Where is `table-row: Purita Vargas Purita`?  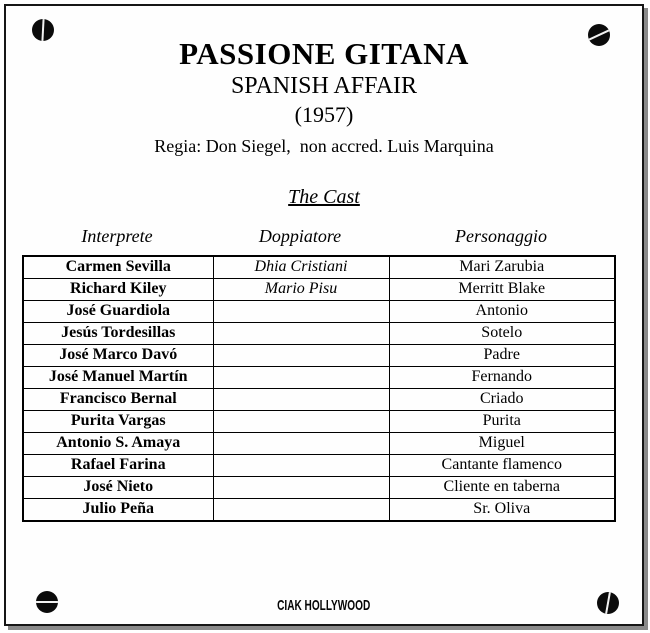
table-row: Purita Vargas Purita is located at coordinates (319, 421).